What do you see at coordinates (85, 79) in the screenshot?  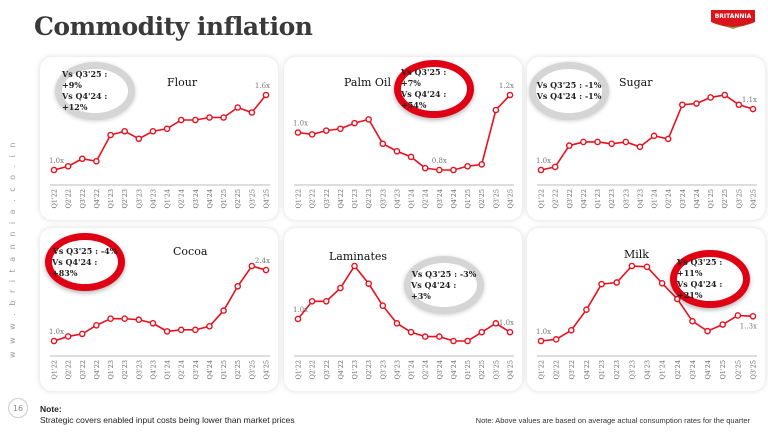 I see `bubble-text: Vs Q3'25 : +9%` at bounding box center [85, 79].